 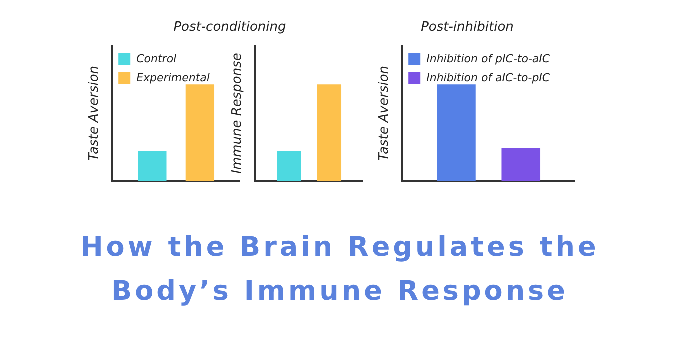 I want to click on legend-label: Inhibition of pIC-to-aIC, so click(x=488, y=59).